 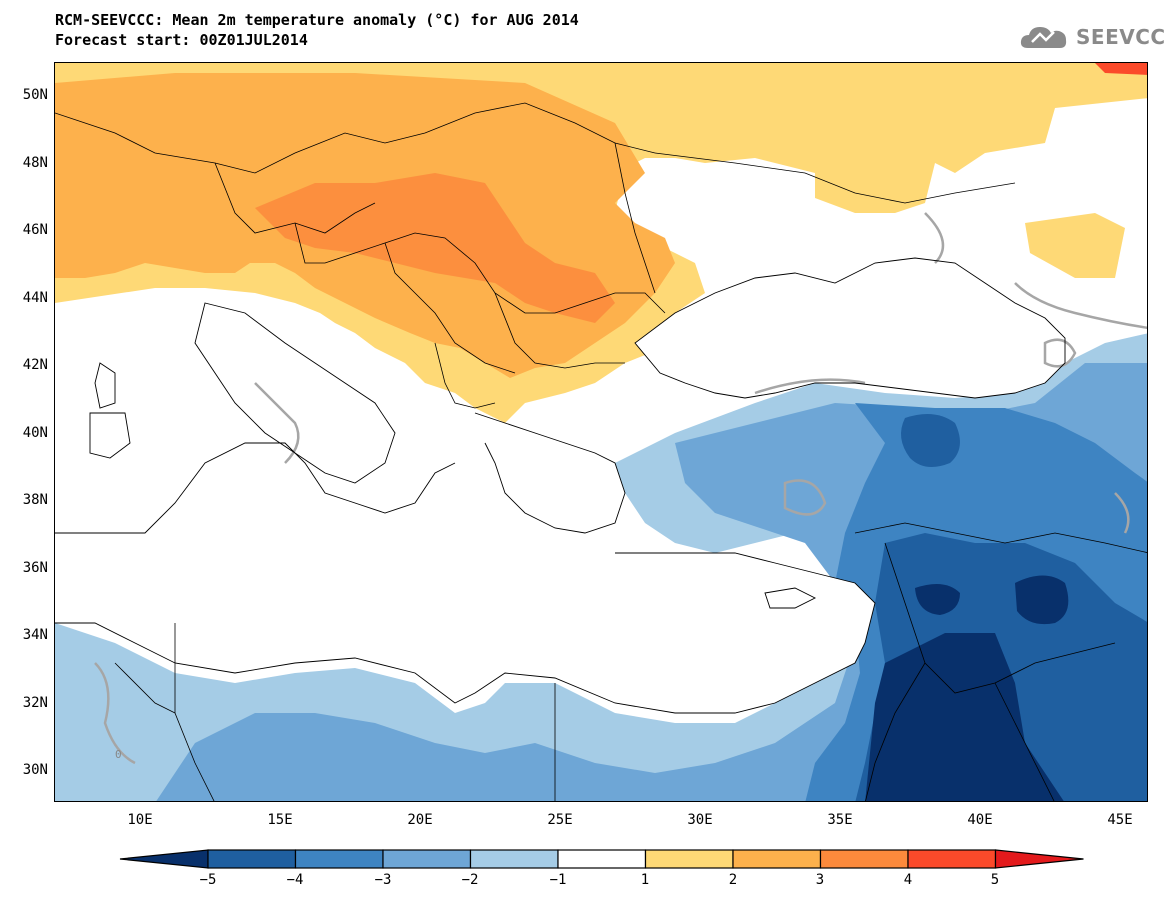 What do you see at coordinates (560, 820) in the screenshot?
I see `lon-label-25e: 25E` at bounding box center [560, 820].